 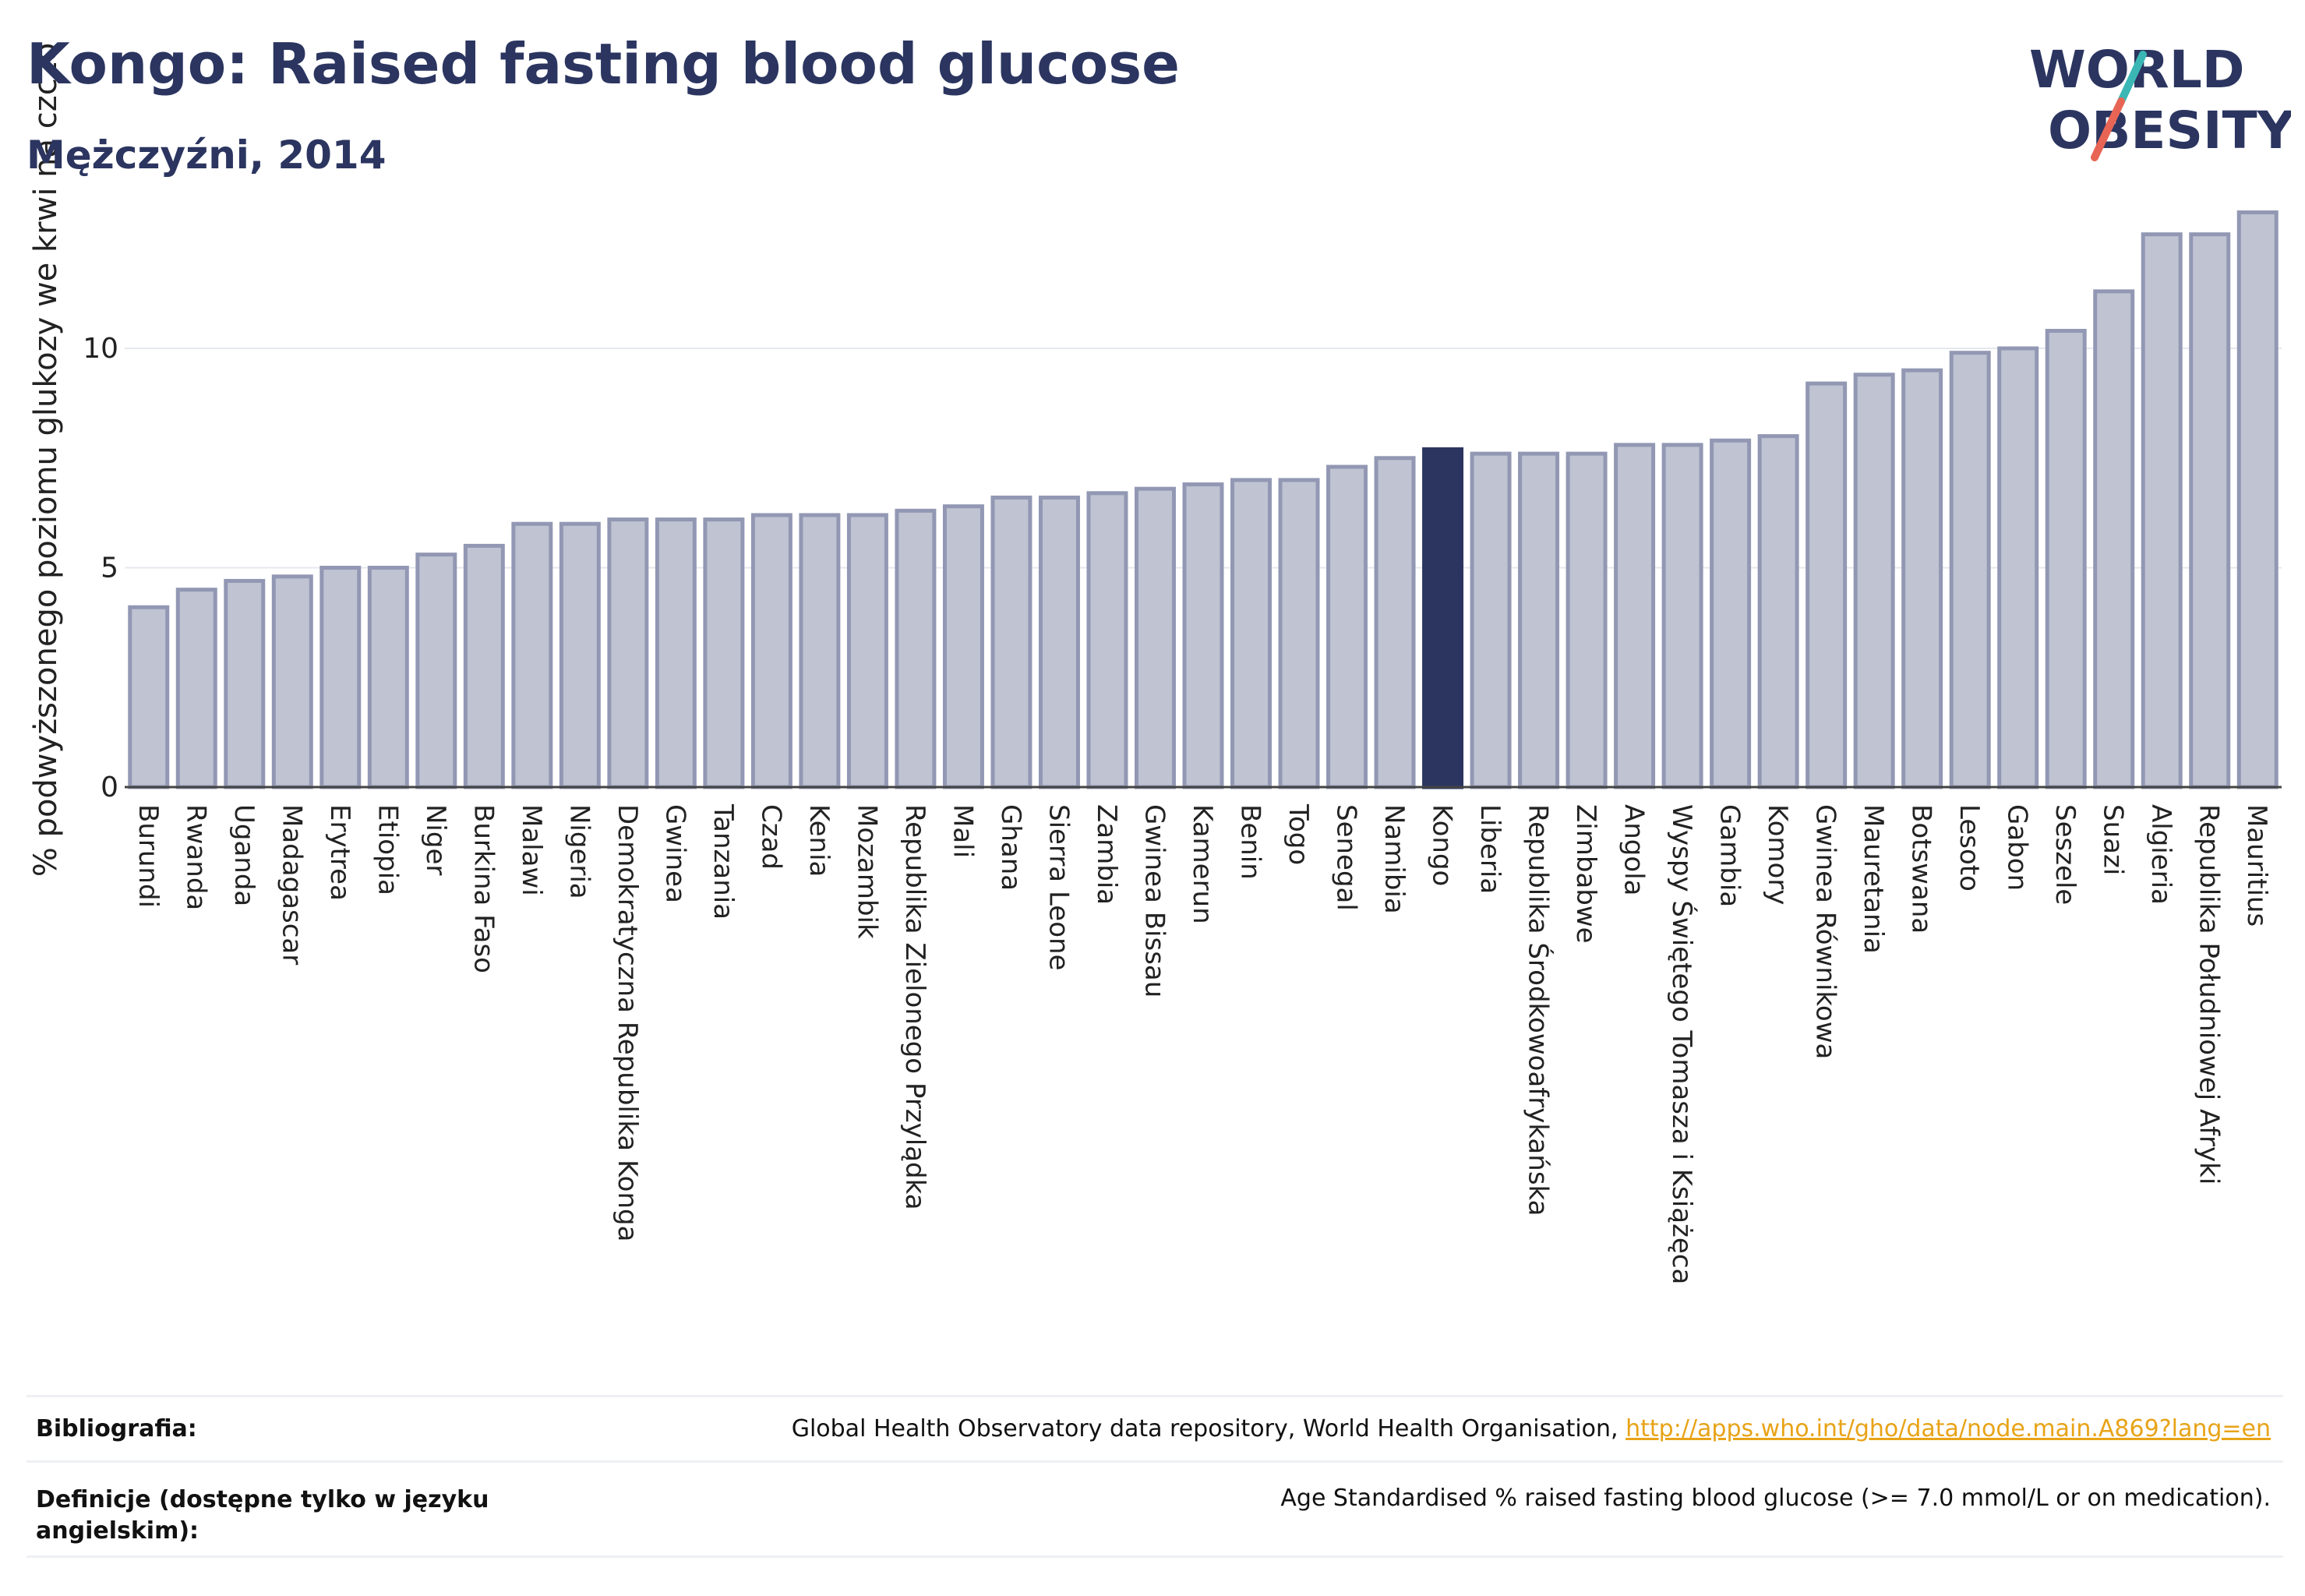 What do you see at coordinates (579, 851) in the screenshot?
I see `x-tick-label: Nigeria` at bounding box center [579, 851].